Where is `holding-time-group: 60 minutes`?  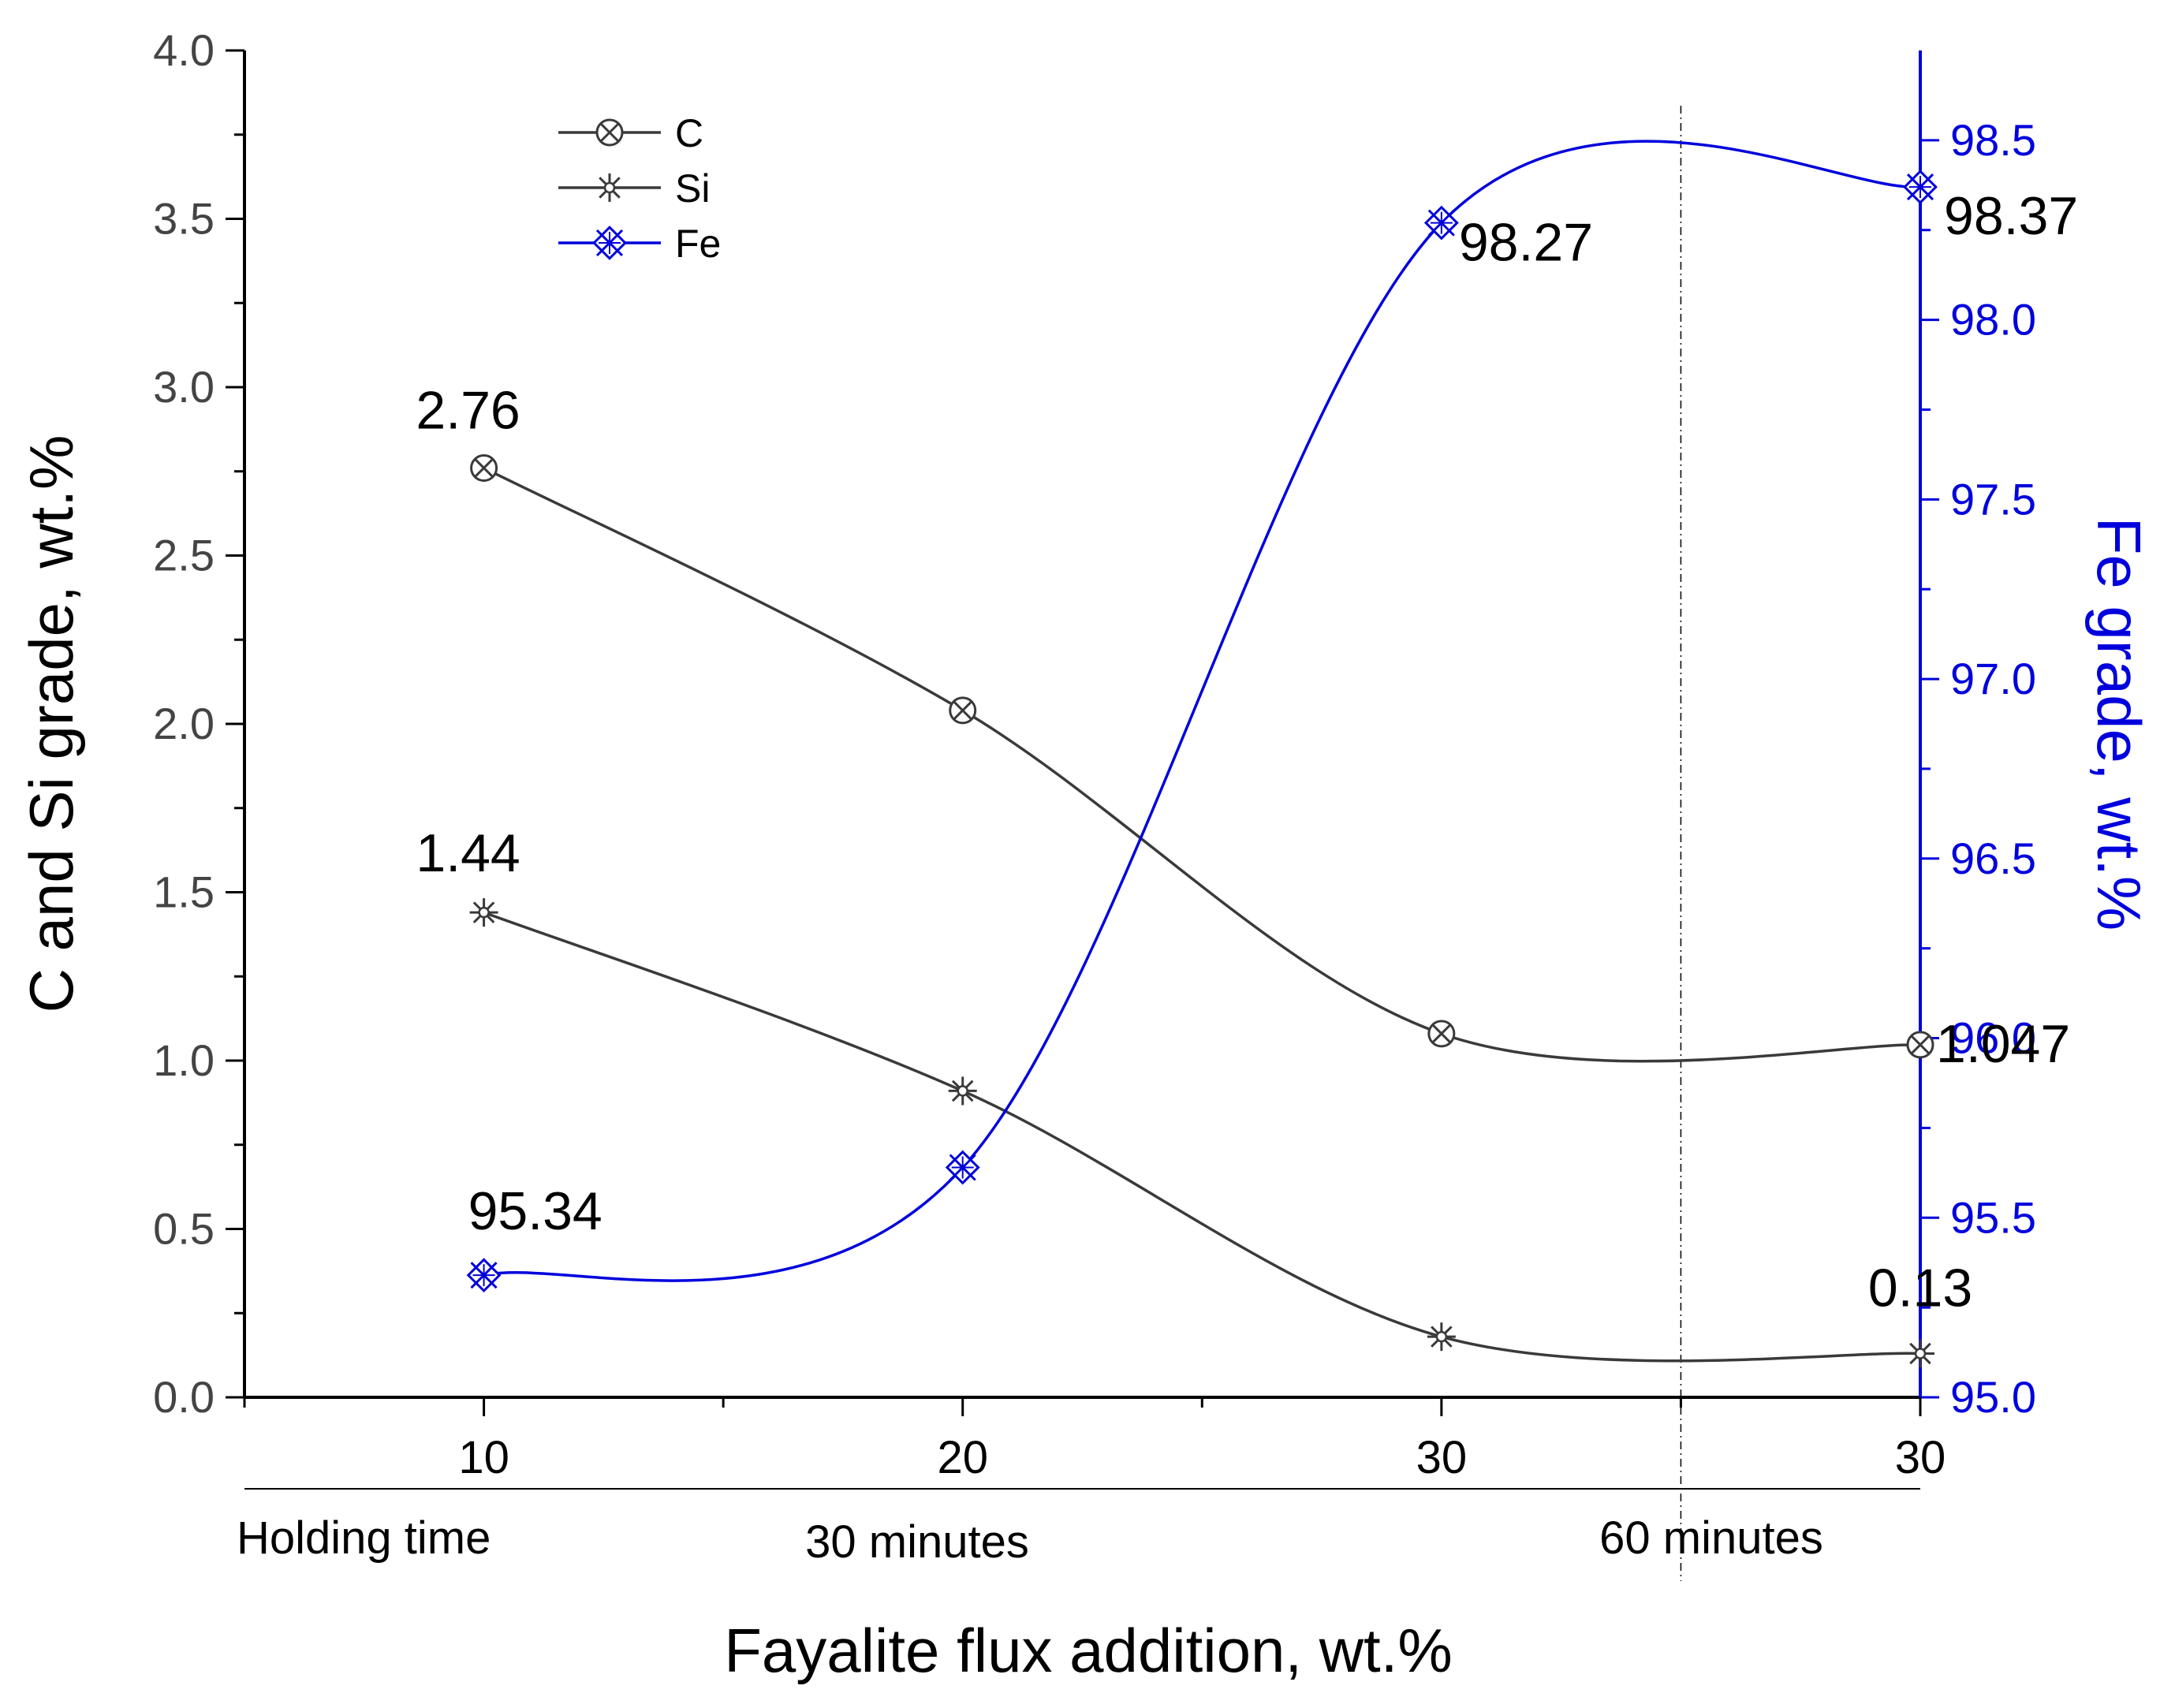 holding-time-group: 60 minutes is located at coordinates (1711, 1538).